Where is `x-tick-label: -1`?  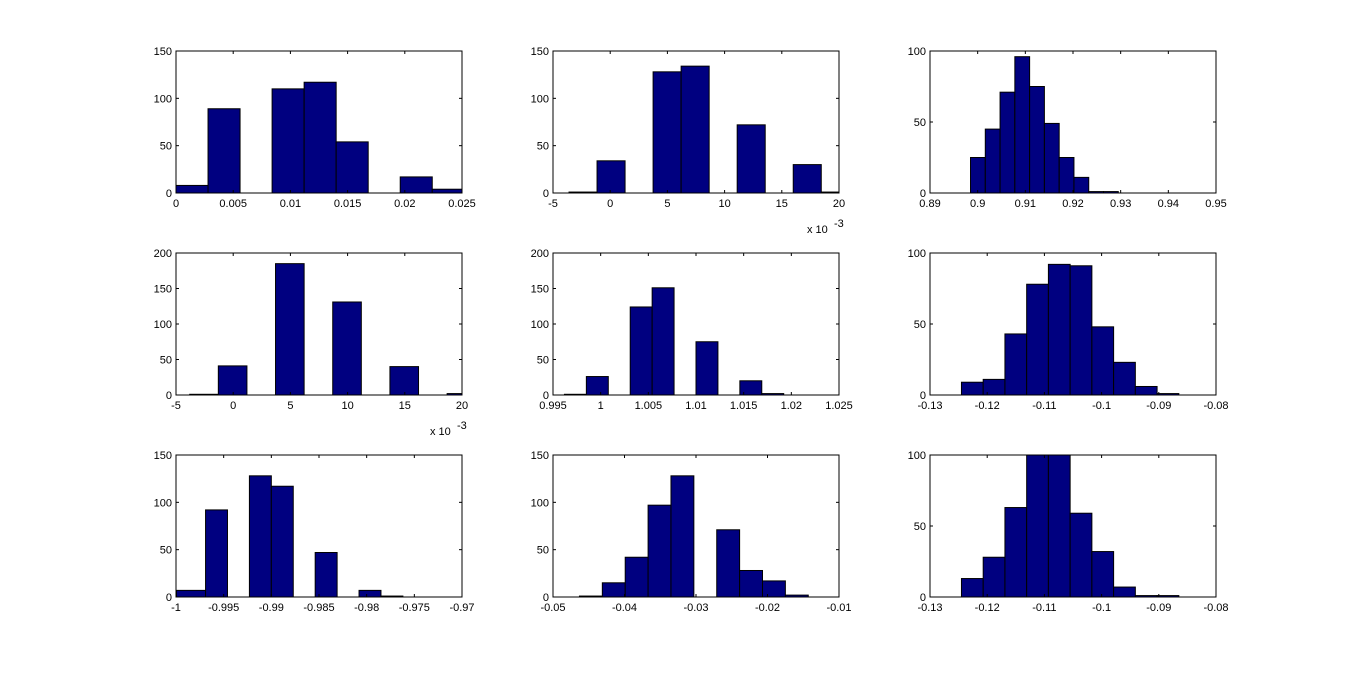
x-tick-label: -1 is located at coordinates (176, 608).